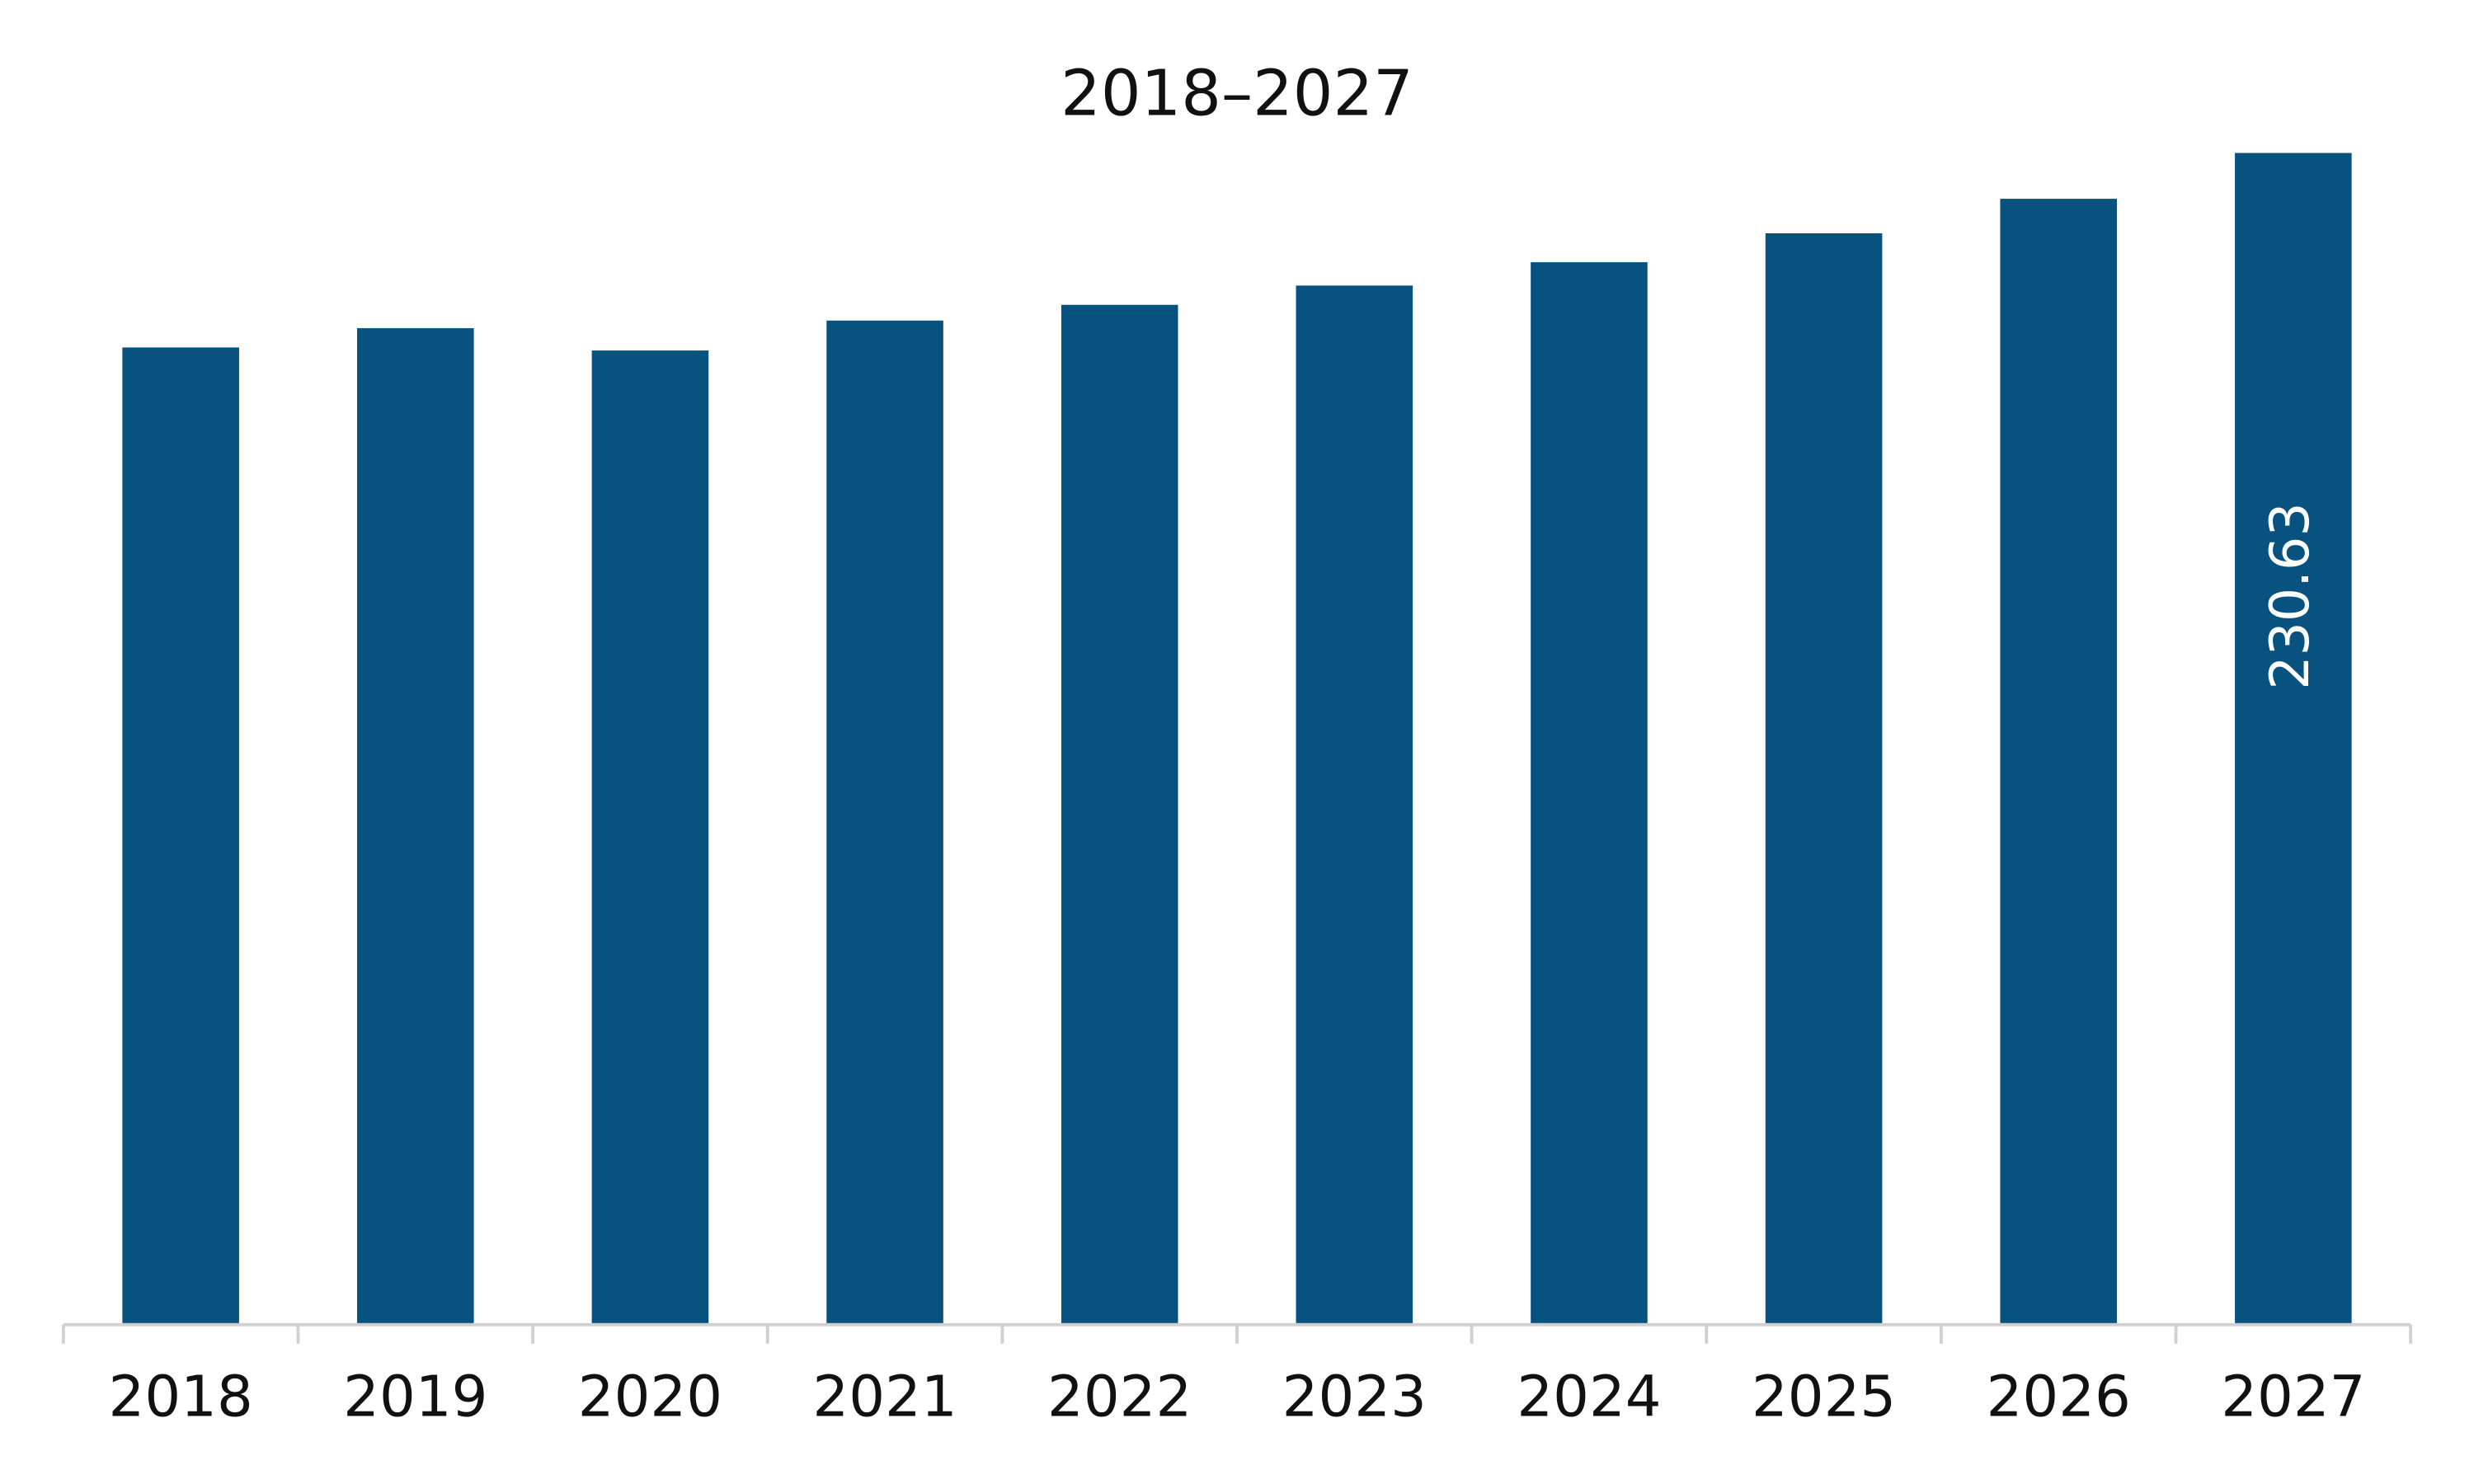  What do you see at coordinates (1824, 1397) in the screenshot?
I see `x-tick-label: 2025` at bounding box center [1824, 1397].